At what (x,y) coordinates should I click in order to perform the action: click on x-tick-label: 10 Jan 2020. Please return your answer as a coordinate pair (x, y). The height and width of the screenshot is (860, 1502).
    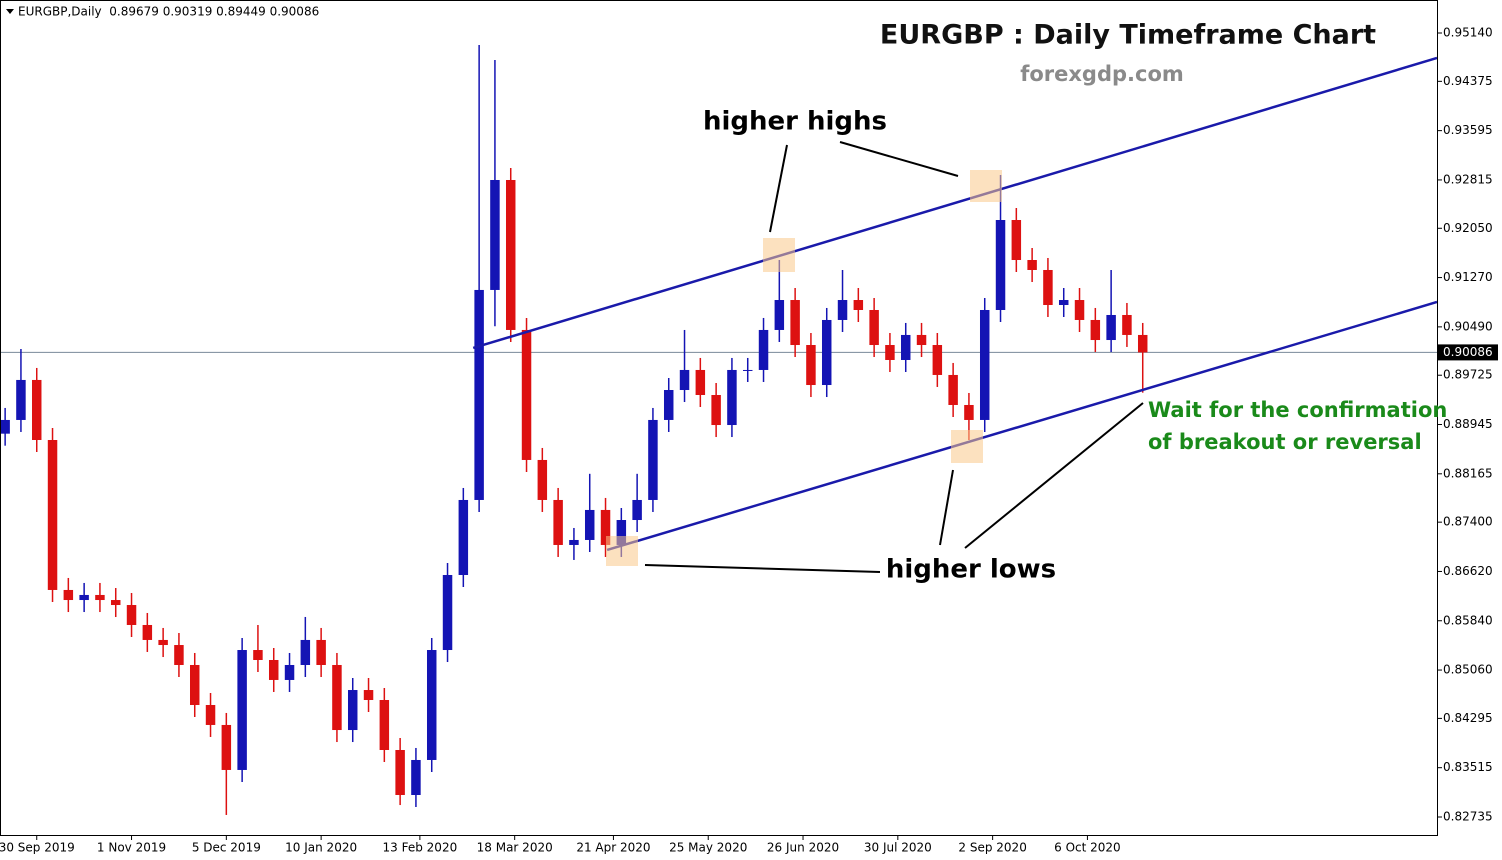
    Looking at the image, I should click on (321, 848).